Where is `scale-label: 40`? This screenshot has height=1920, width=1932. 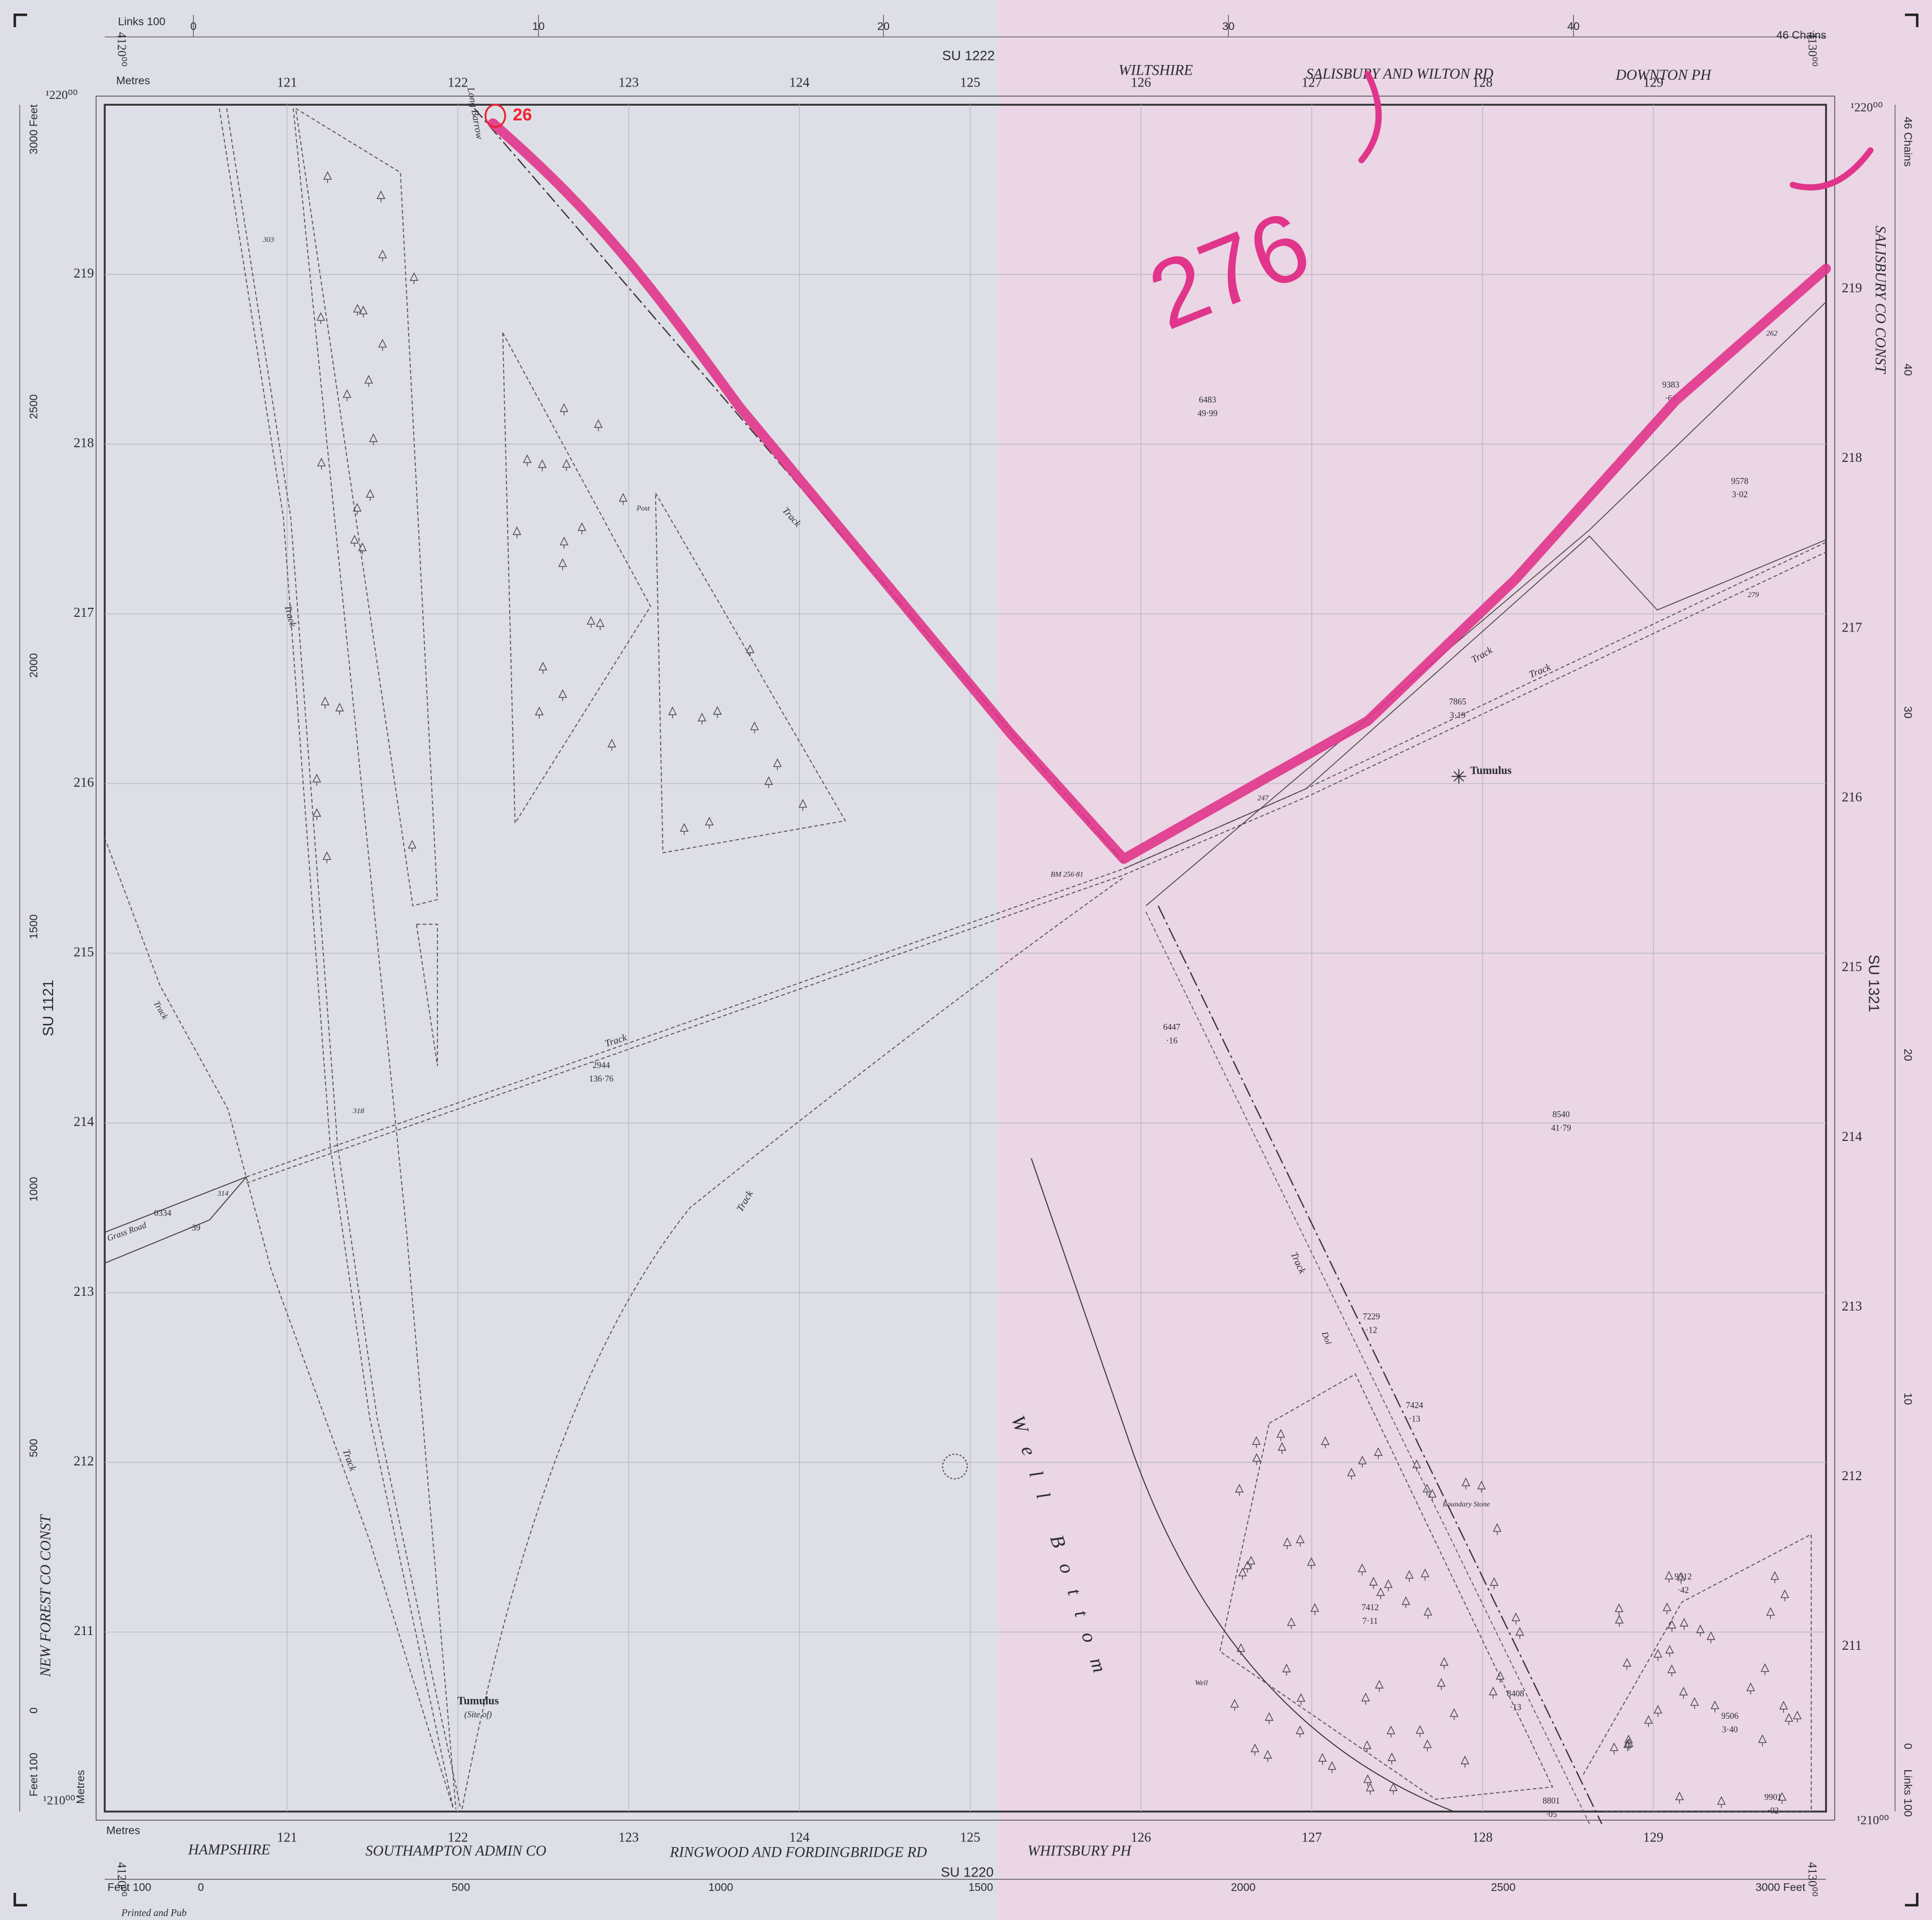 scale-label: 40 is located at coordinates (1573, 27).